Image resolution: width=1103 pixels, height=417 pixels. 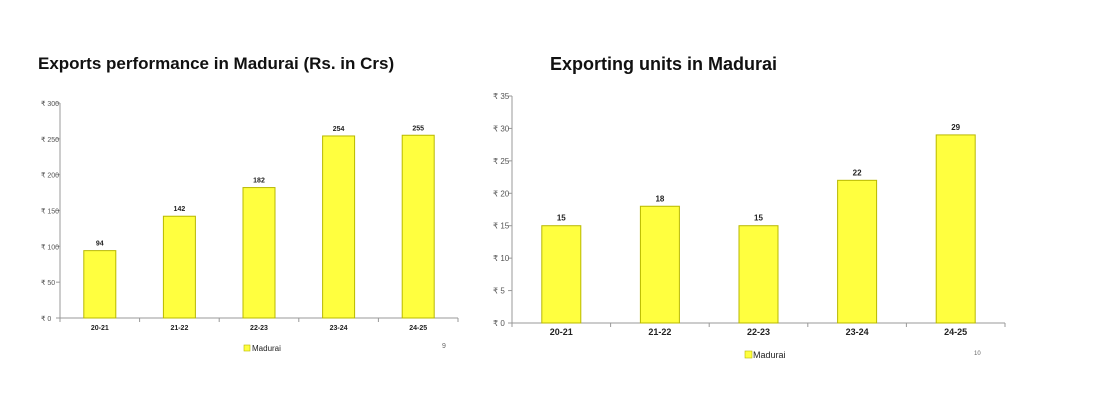 What do you see at coordinates (502, 210) in the screenshot?
I see `y-axis-ticks: ₹ 0 ₹ 5 ₹ 10 ₹ 15 ₹ 20 ₹ 25 ₹ 30 ₹ 35` at bounding box center [502, 210].